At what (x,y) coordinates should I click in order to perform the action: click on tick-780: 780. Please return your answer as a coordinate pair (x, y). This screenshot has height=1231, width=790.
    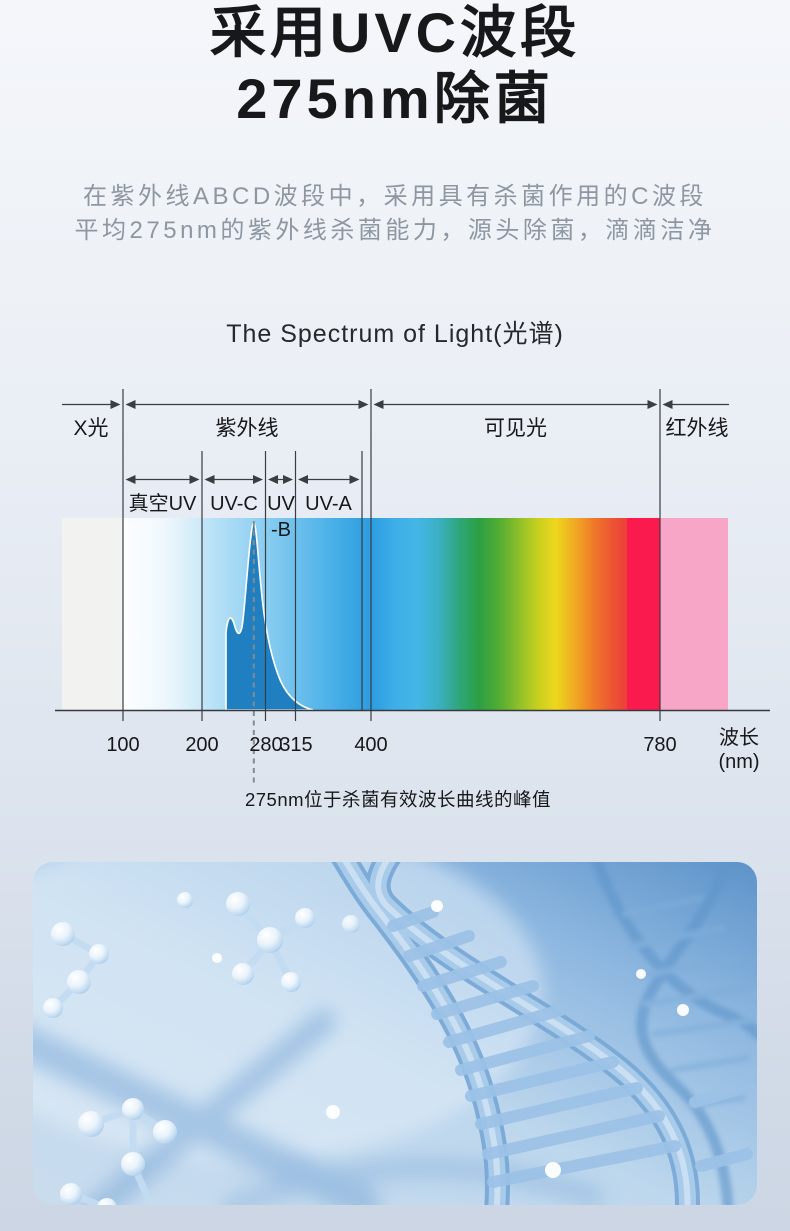
    Looking at the image, I should click on (659, 745).